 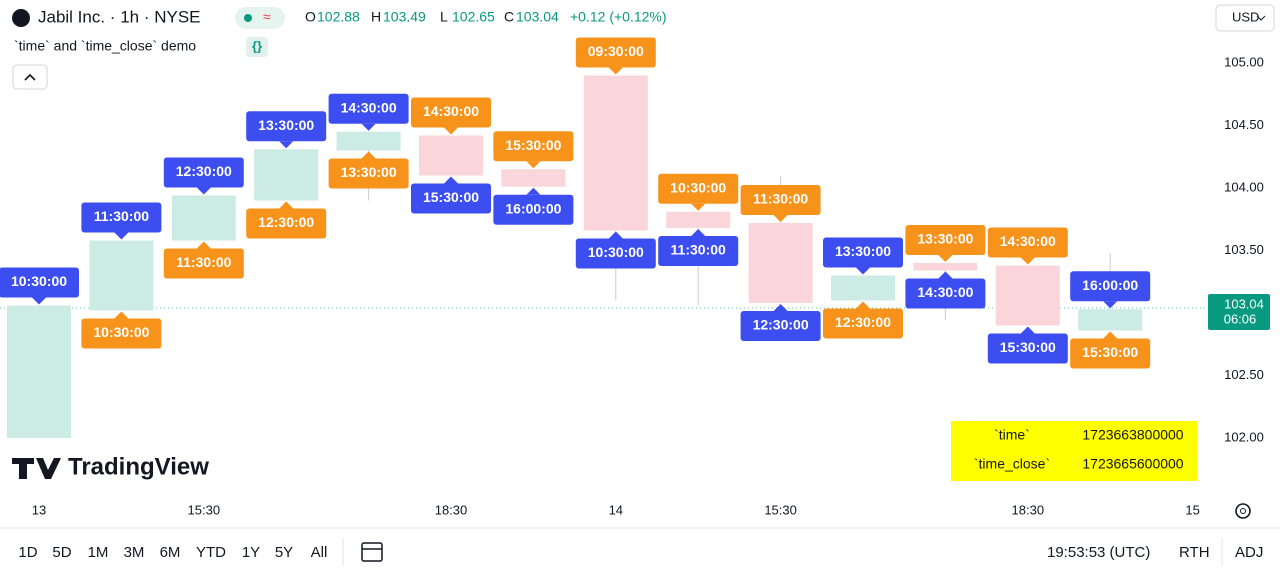 I want to click on source-code-icon: {}, so click(x=257, y=45).